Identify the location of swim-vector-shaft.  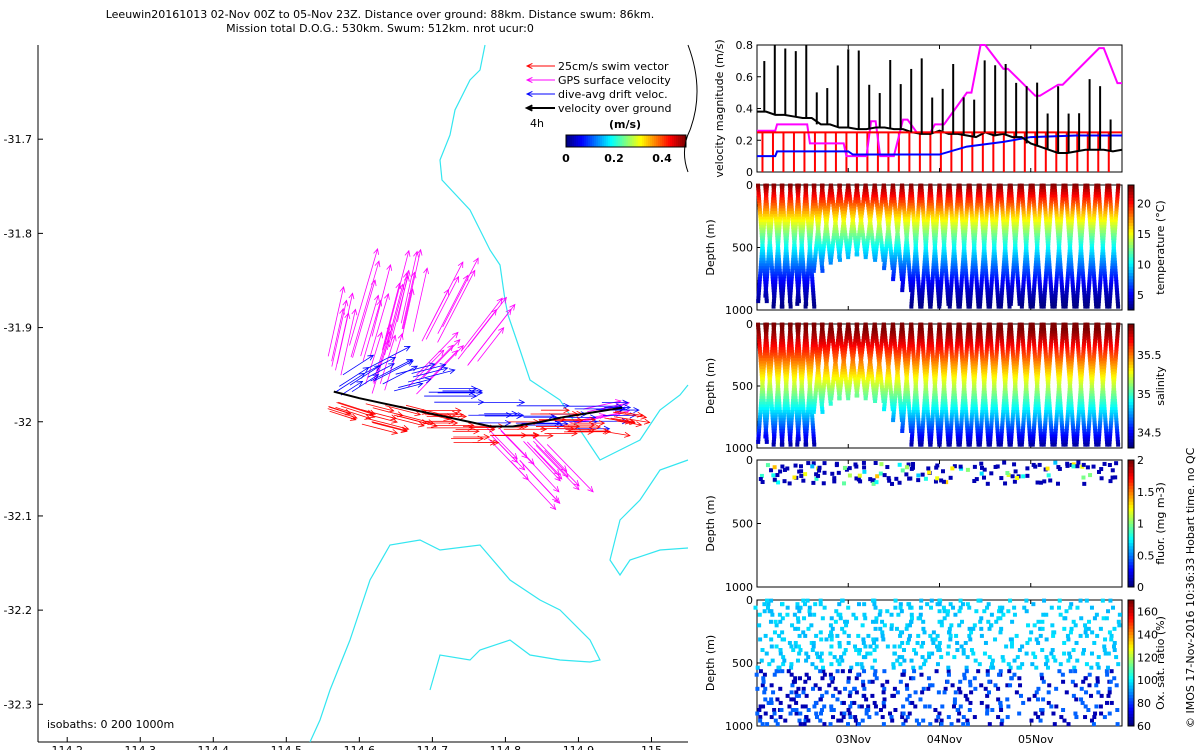
(379, 428).